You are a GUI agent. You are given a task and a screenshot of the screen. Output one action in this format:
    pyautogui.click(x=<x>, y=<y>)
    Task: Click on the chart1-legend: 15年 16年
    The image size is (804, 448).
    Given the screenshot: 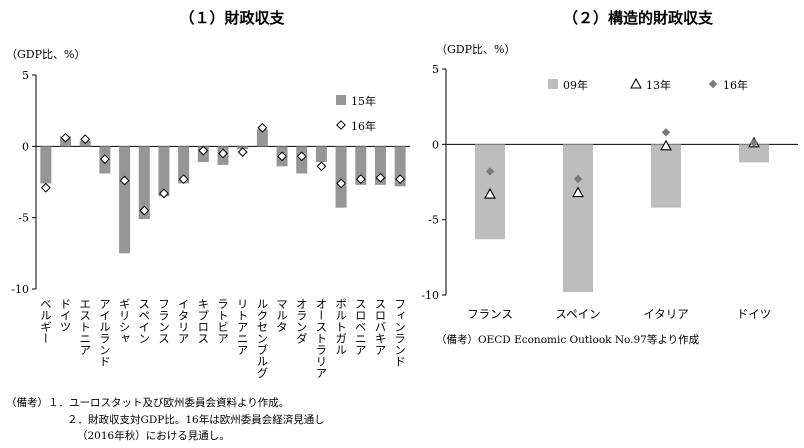 What is the action you would take?
    pyautogui.click(x=356, y=113)
    